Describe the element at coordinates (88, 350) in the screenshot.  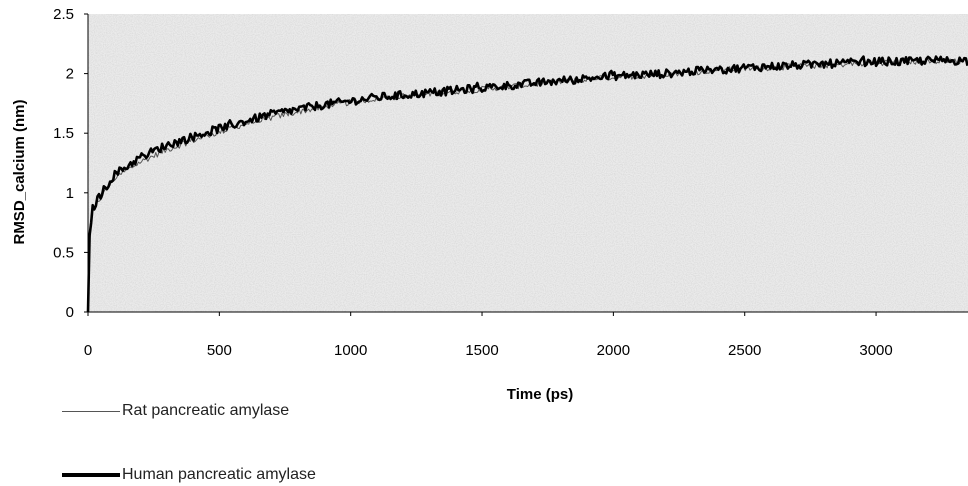
I see `x-tick-label: 0` at that location.